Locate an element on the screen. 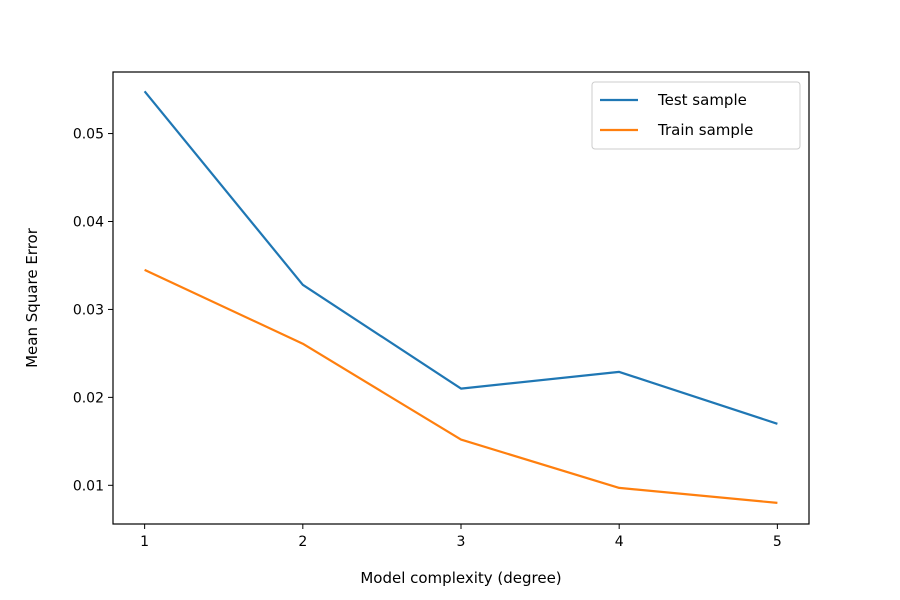 The width and height of the screenshot is (900, 600). legend-box is located at coordinates (696, 115).